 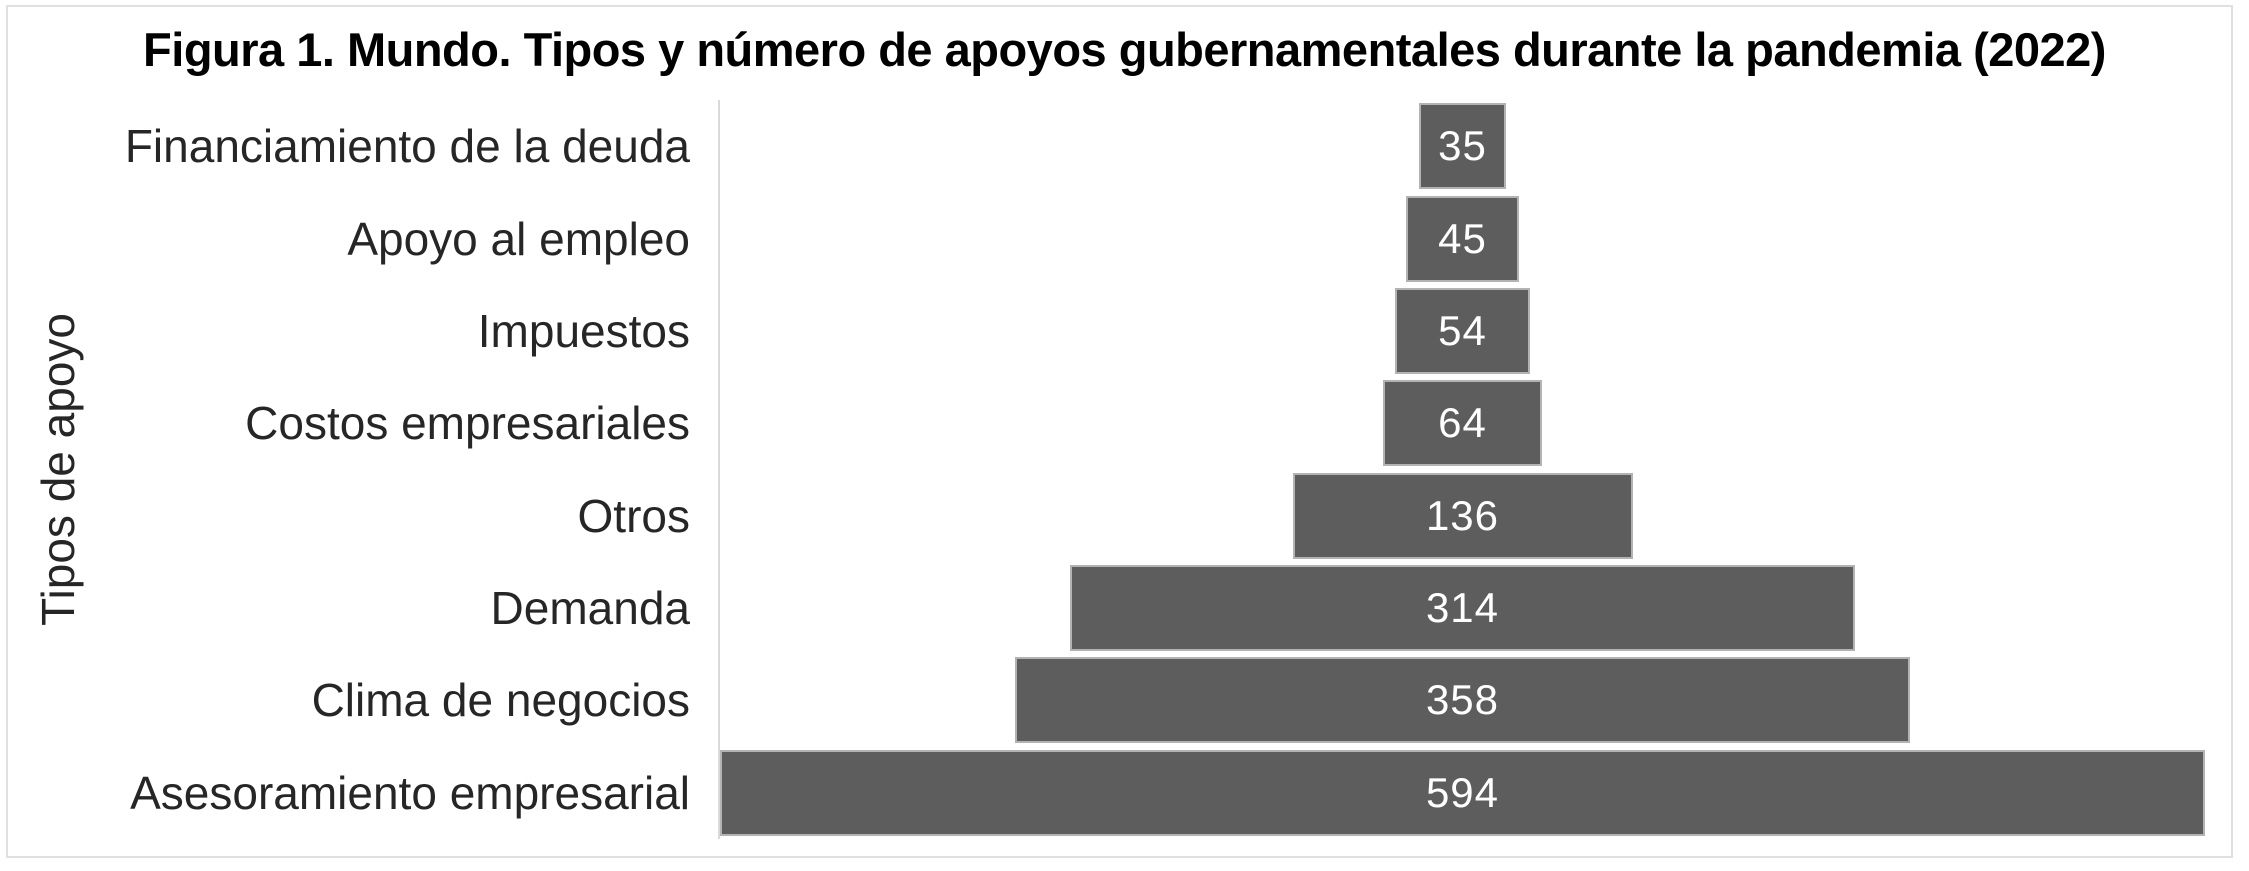 I want to click on bar-row: 64, so click(x=1462, y=423).